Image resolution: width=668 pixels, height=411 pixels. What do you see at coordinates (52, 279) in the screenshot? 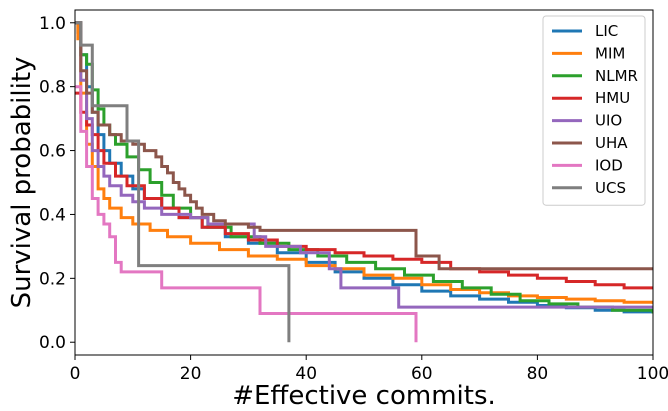
I see `y-tick-label: 0.2` at bounding box center [52, 279].